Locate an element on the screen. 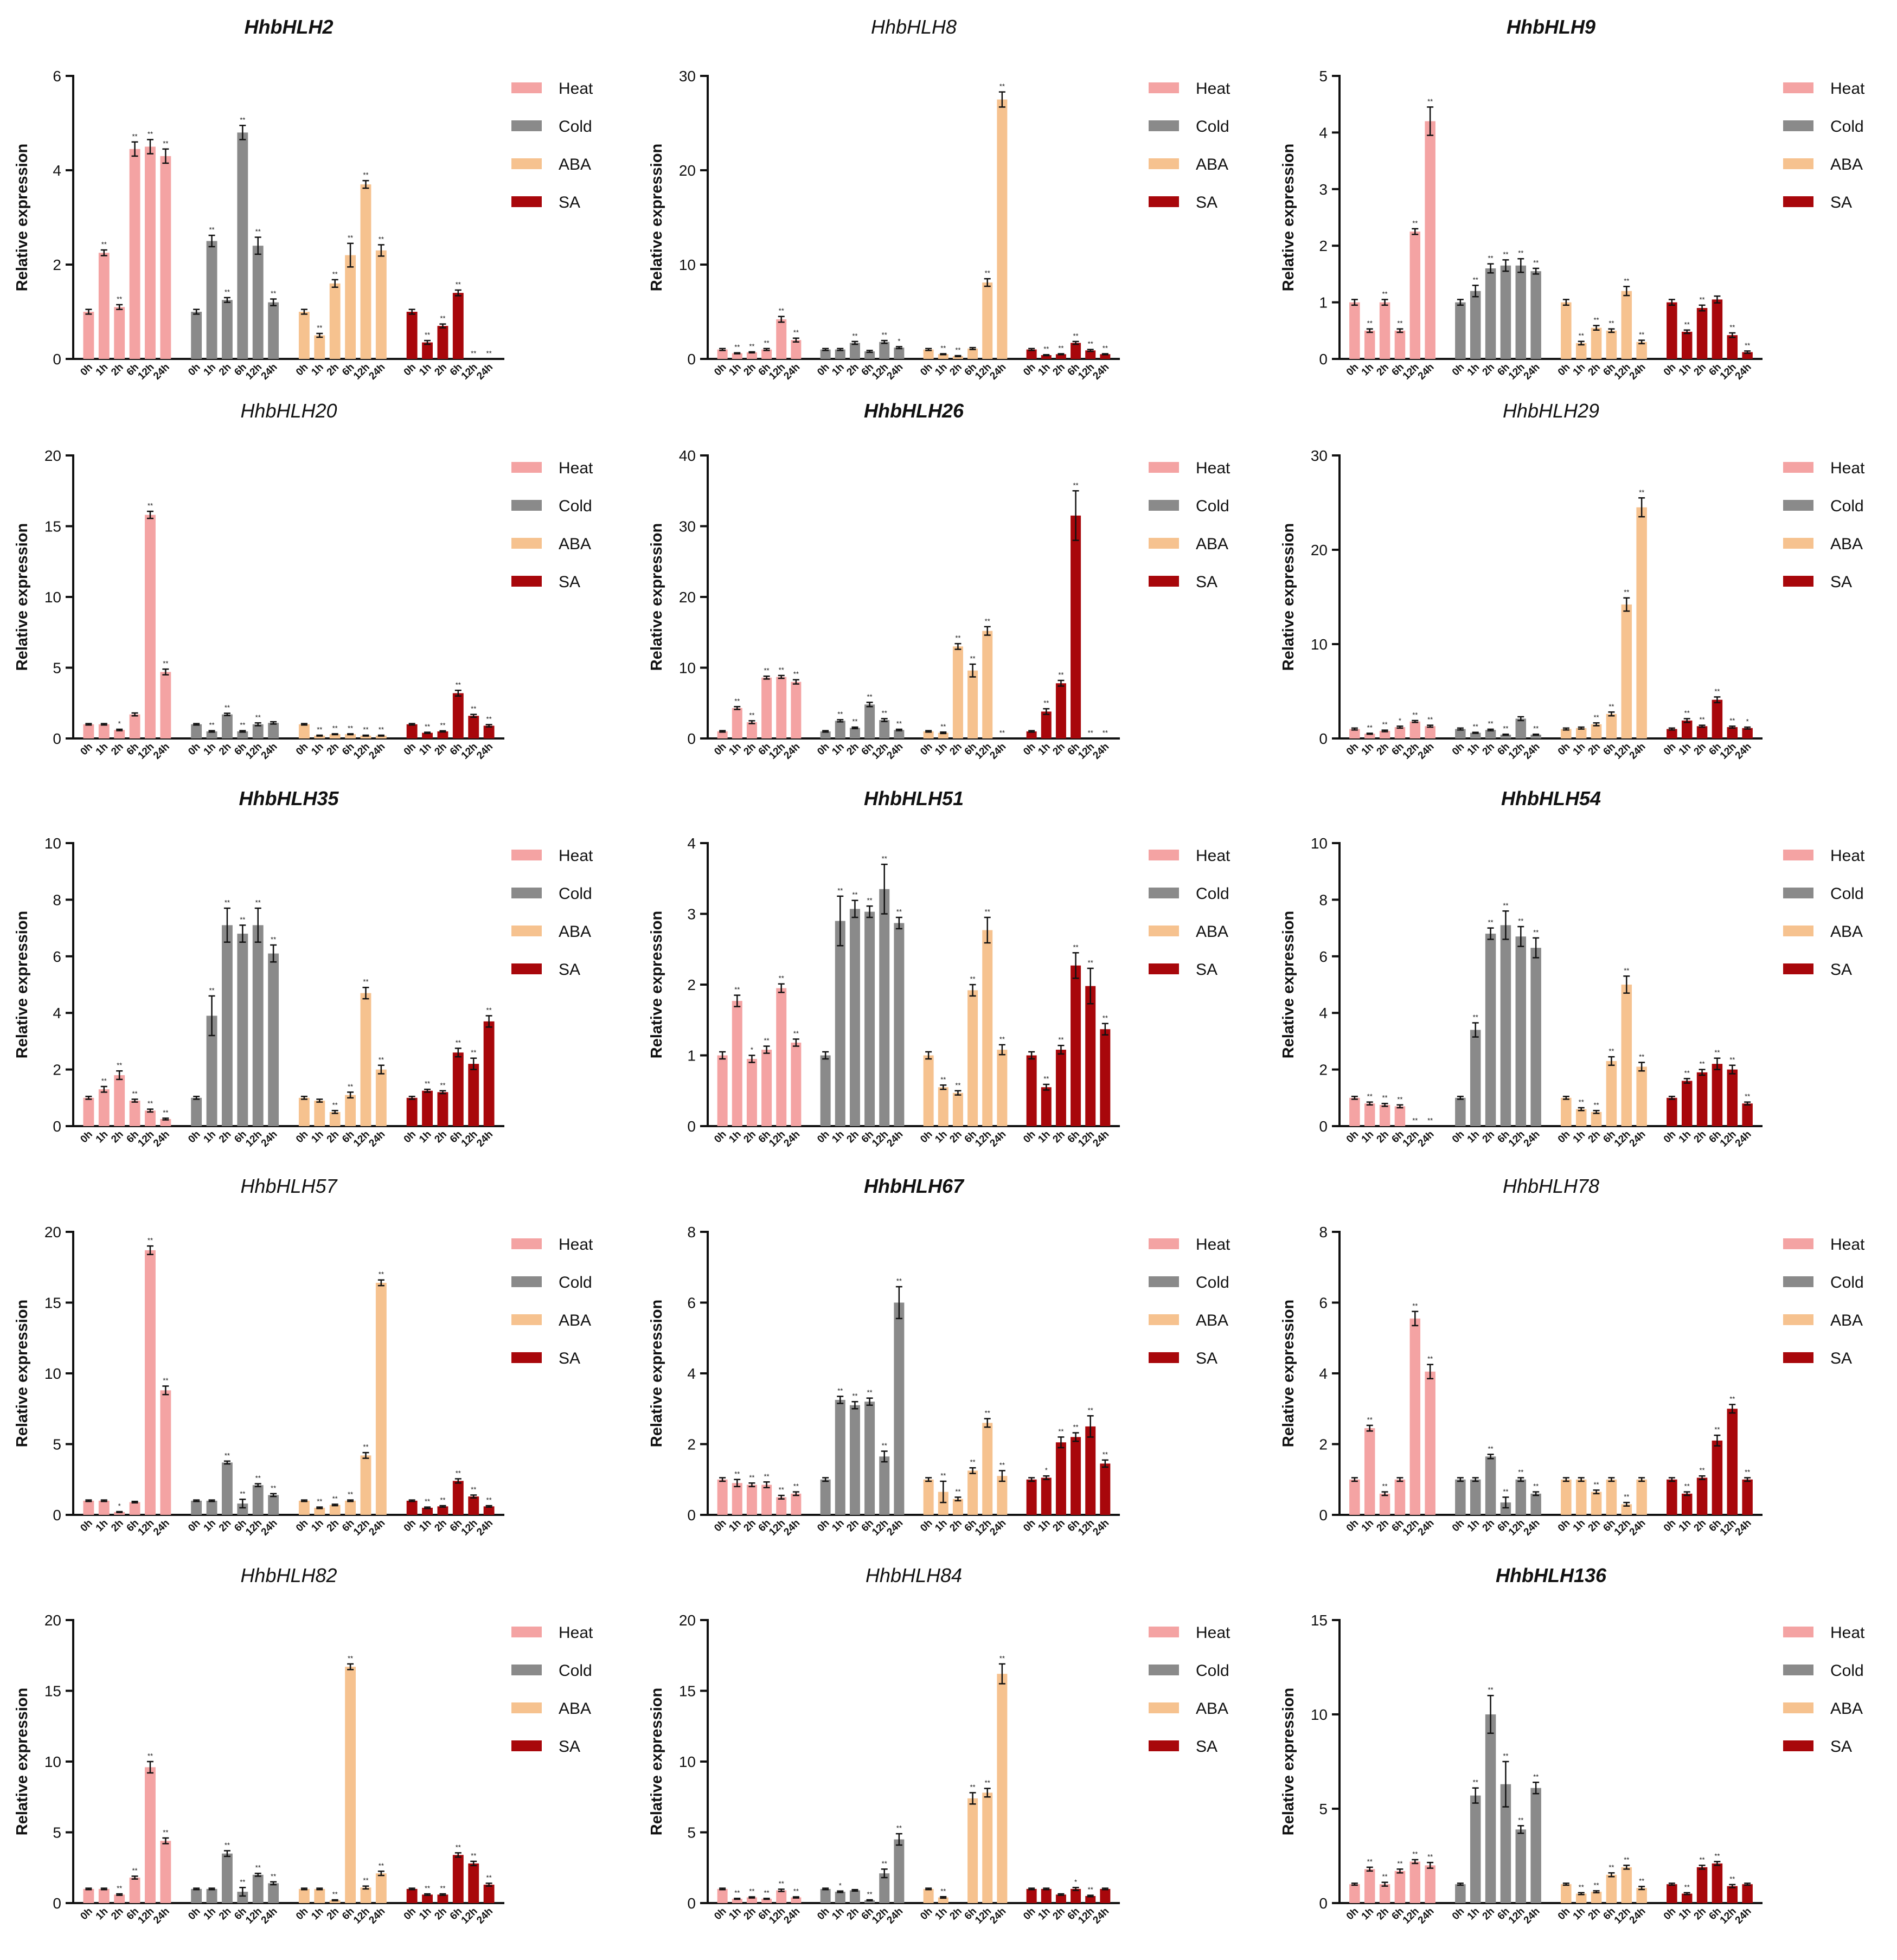 The width and height of the screenshot is (1897, 1960). bar-heat-12h is located at coordinates (150, 252).